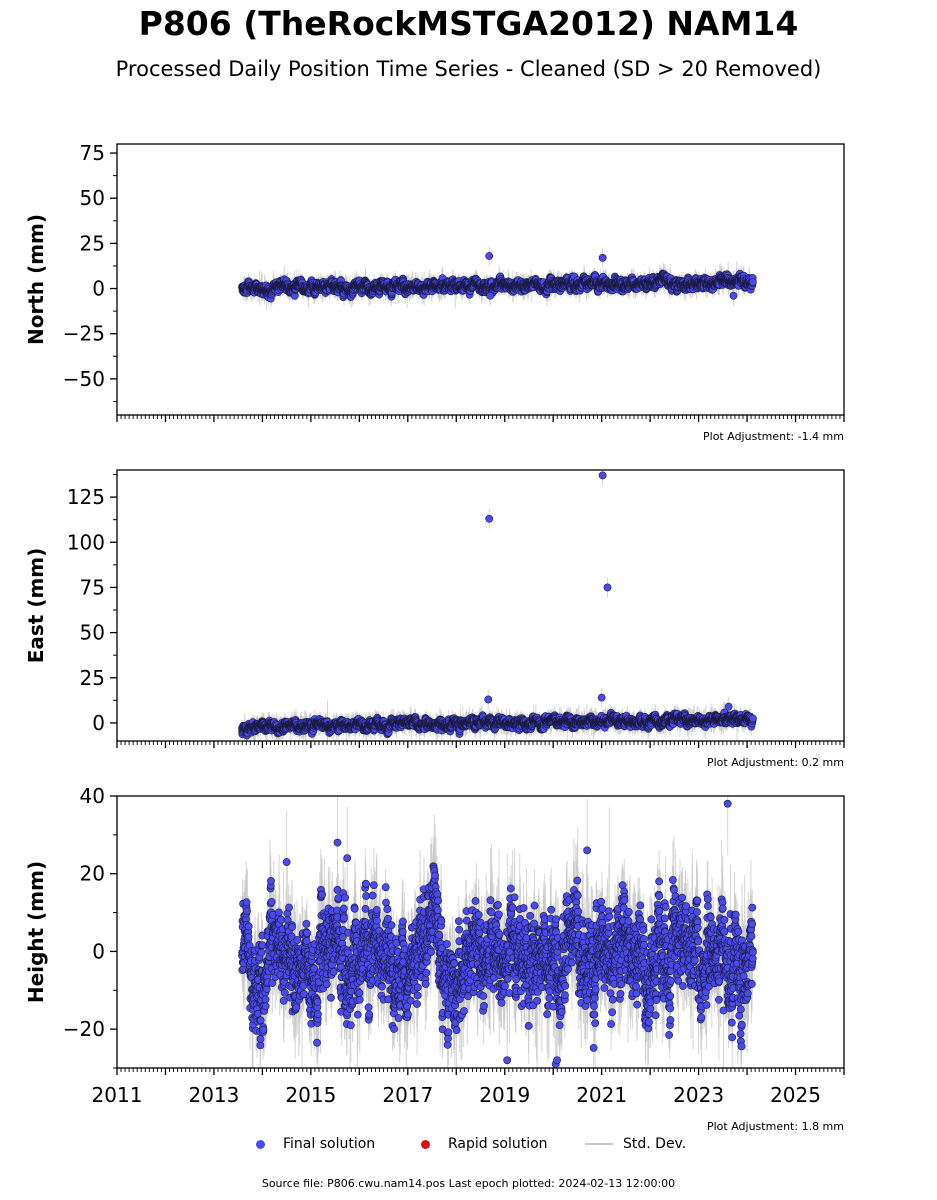 The image size is (937, 1200). I want to click on data-layer, so click(497, 278).